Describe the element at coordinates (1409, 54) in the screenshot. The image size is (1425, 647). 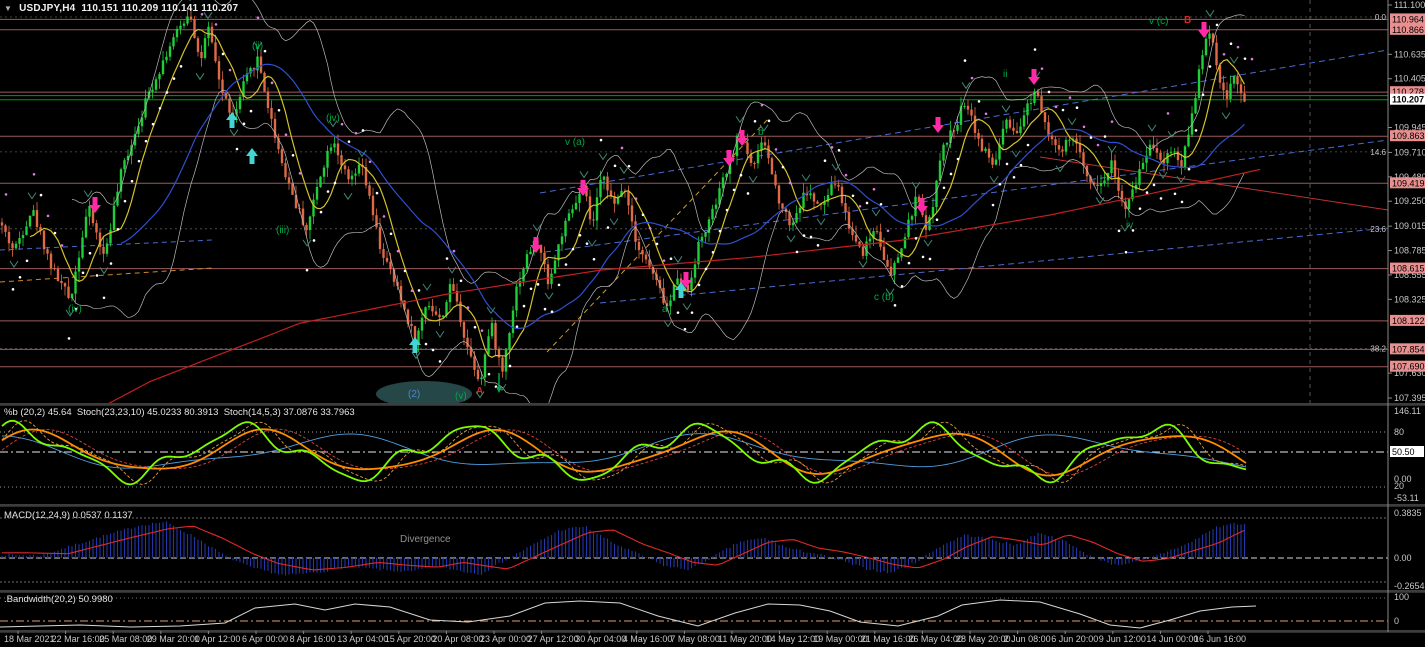
I see `svg-text: 110.635` at that location.